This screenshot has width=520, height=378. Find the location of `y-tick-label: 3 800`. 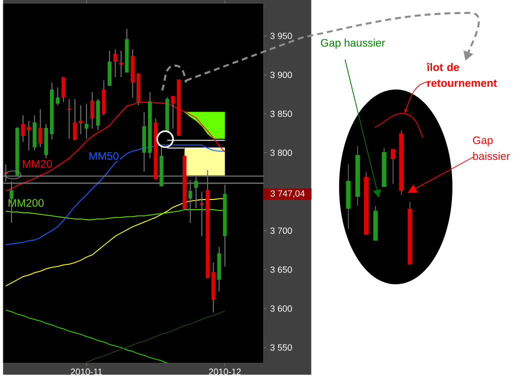

y-tick-label: 3 800 is located at coordinates (281, 153).